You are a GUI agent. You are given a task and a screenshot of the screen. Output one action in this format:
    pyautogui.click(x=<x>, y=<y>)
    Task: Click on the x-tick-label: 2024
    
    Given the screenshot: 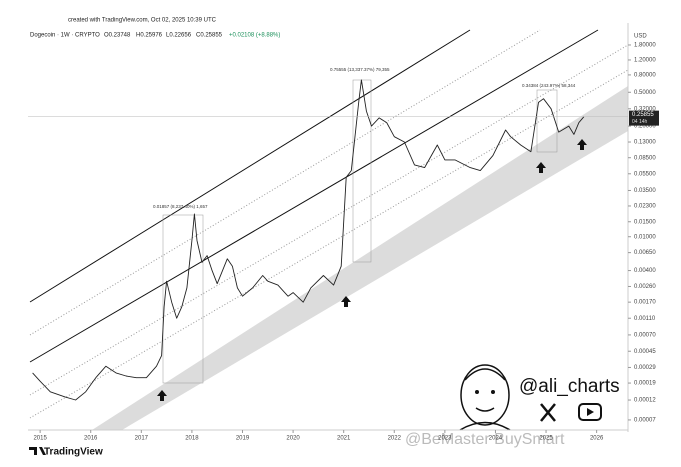 What is the action you would take?
    pyautogui.click(x=496, y=439)
    